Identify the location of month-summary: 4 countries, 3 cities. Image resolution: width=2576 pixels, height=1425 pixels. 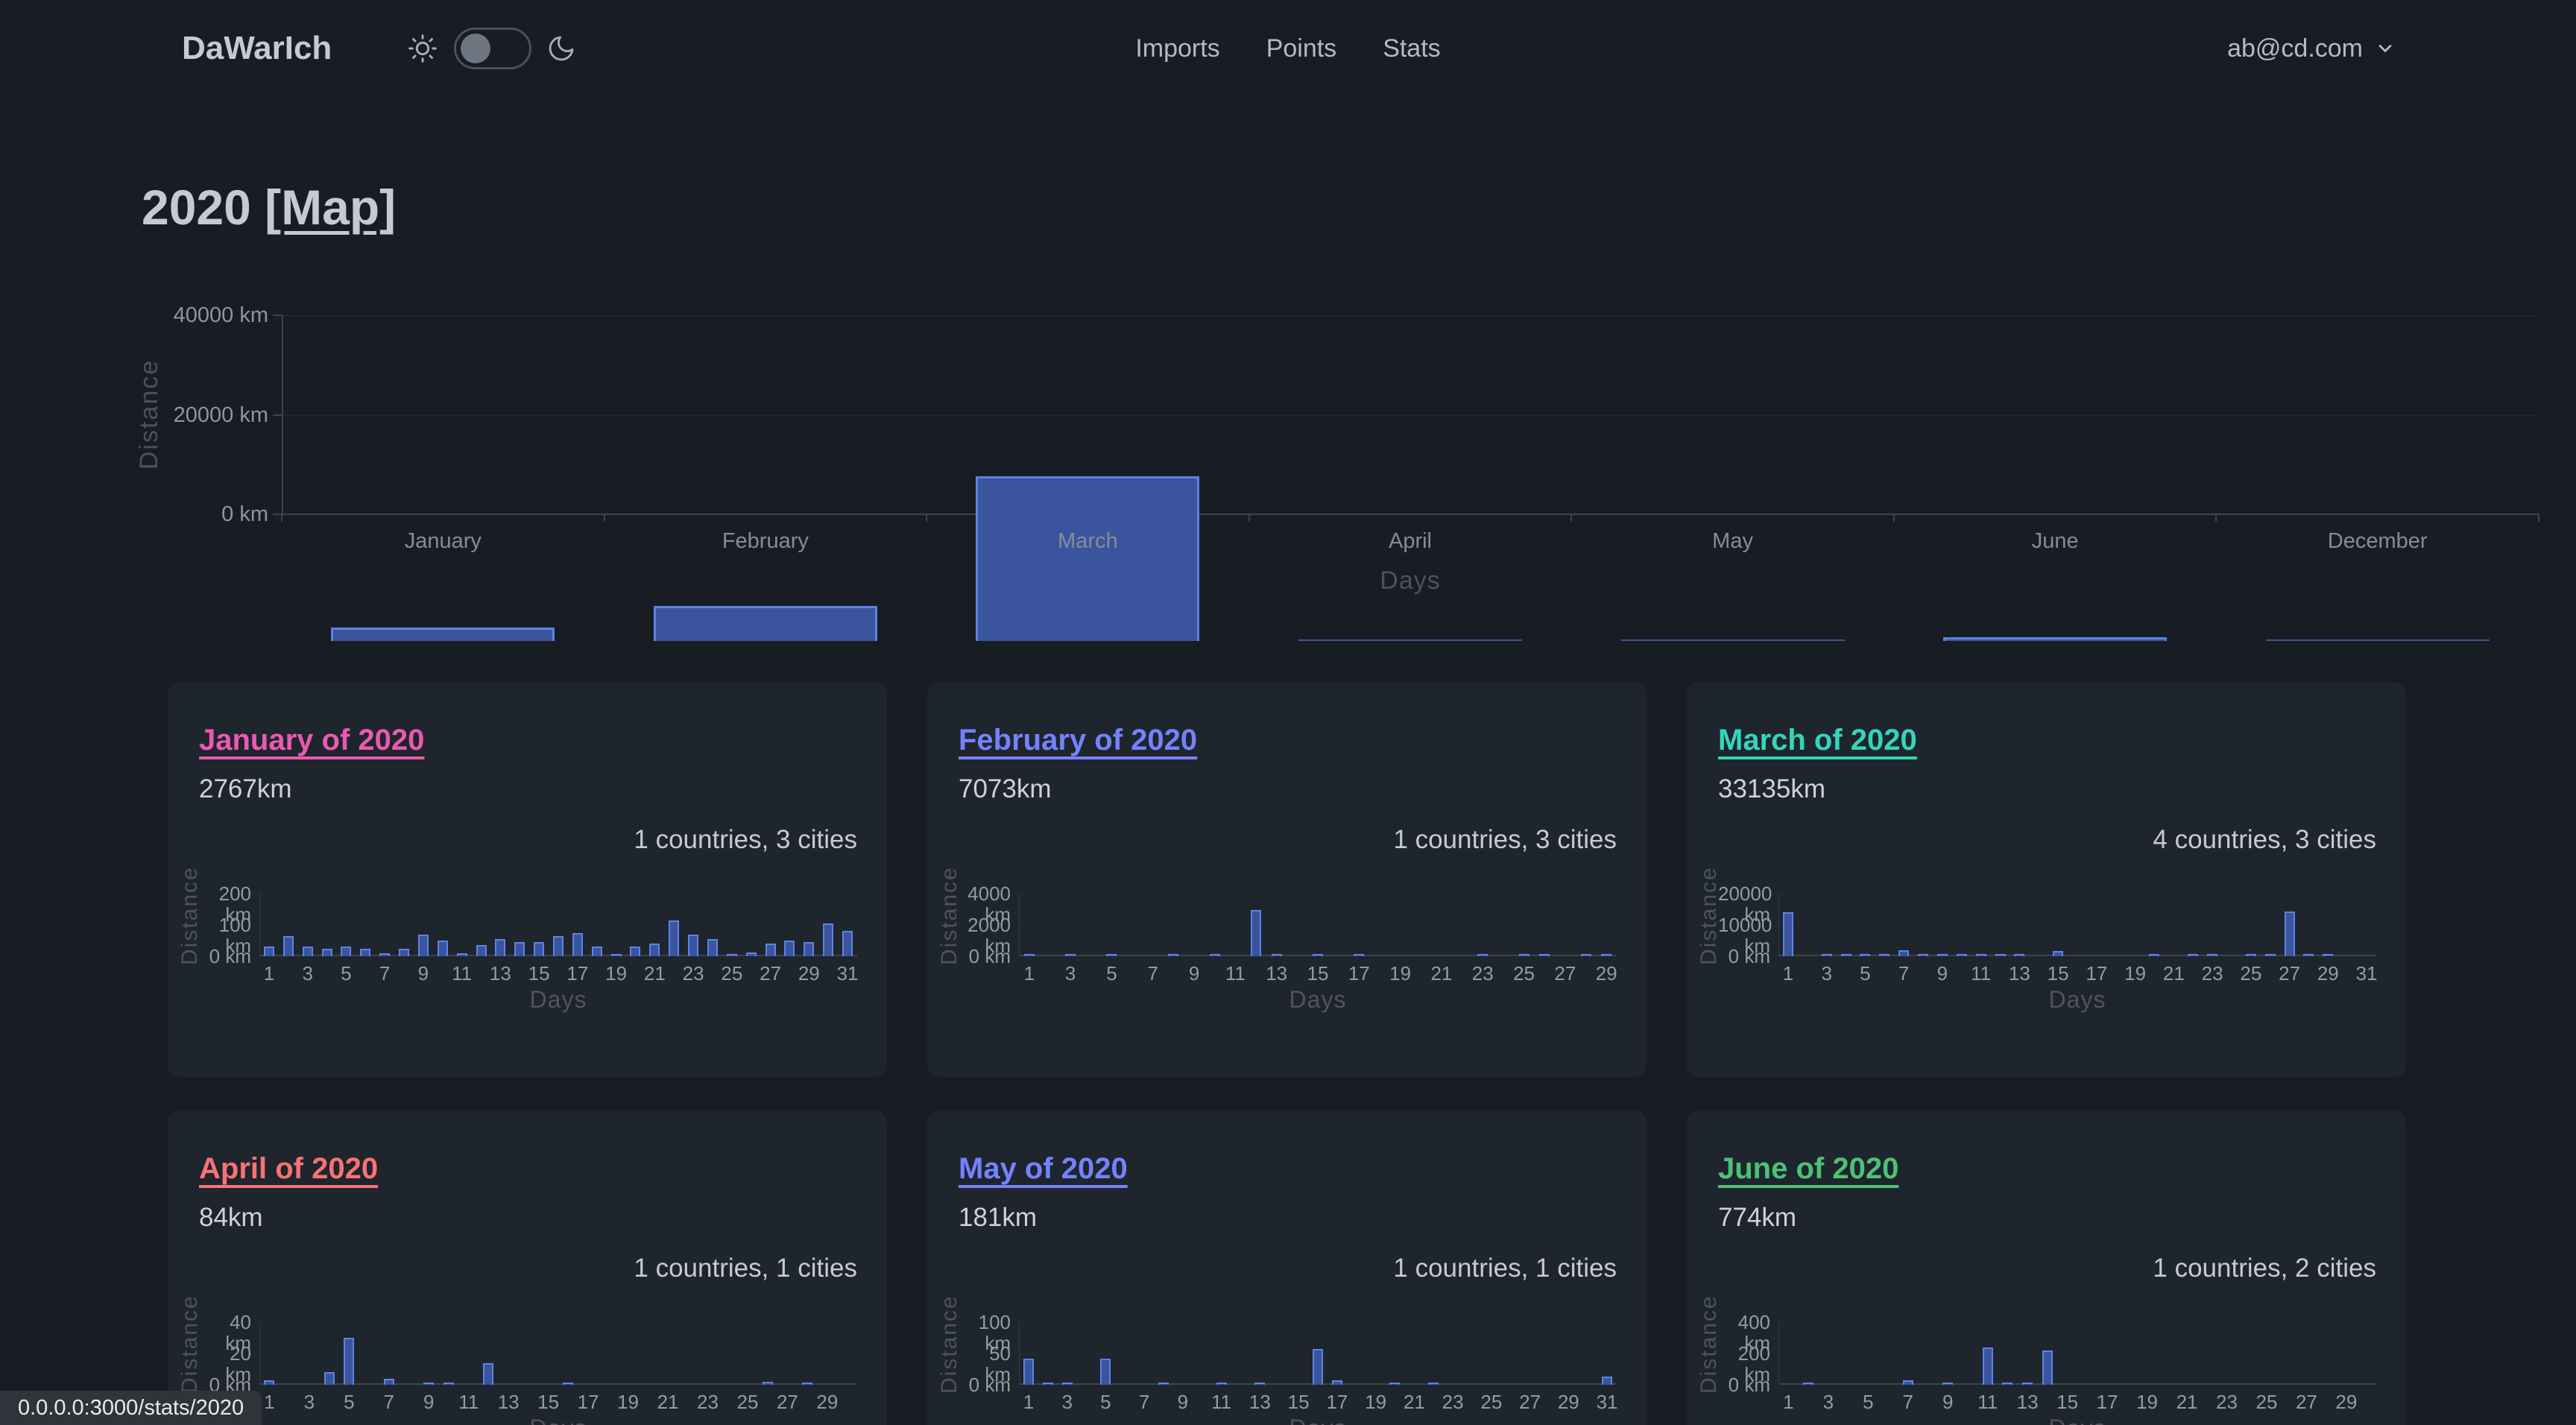
(2264, 840).